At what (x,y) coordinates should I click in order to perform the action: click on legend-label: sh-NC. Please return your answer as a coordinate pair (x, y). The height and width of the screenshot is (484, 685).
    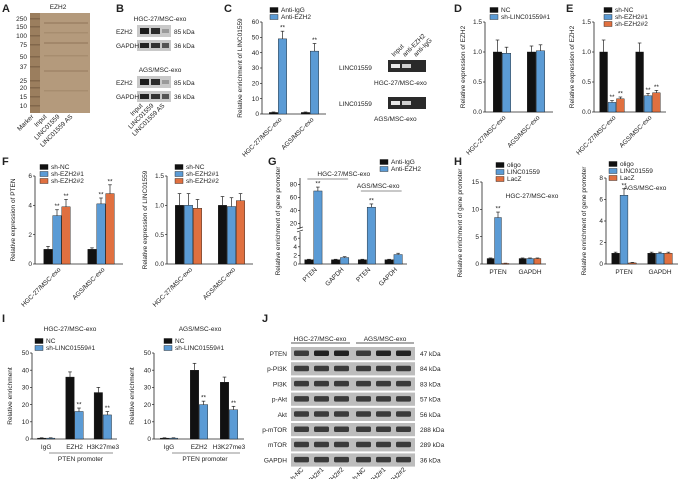
    Looking at the image, I should click on (624, 10).